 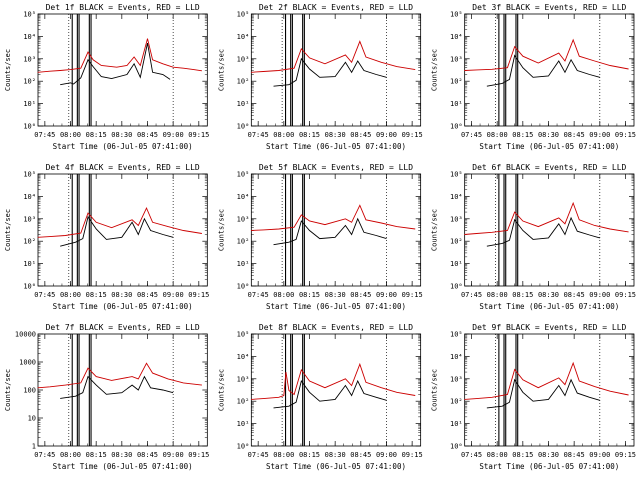 I want to click on panel-title: Det 6f BLACK = Events, RED = LLD, so click(x=549, y=167).